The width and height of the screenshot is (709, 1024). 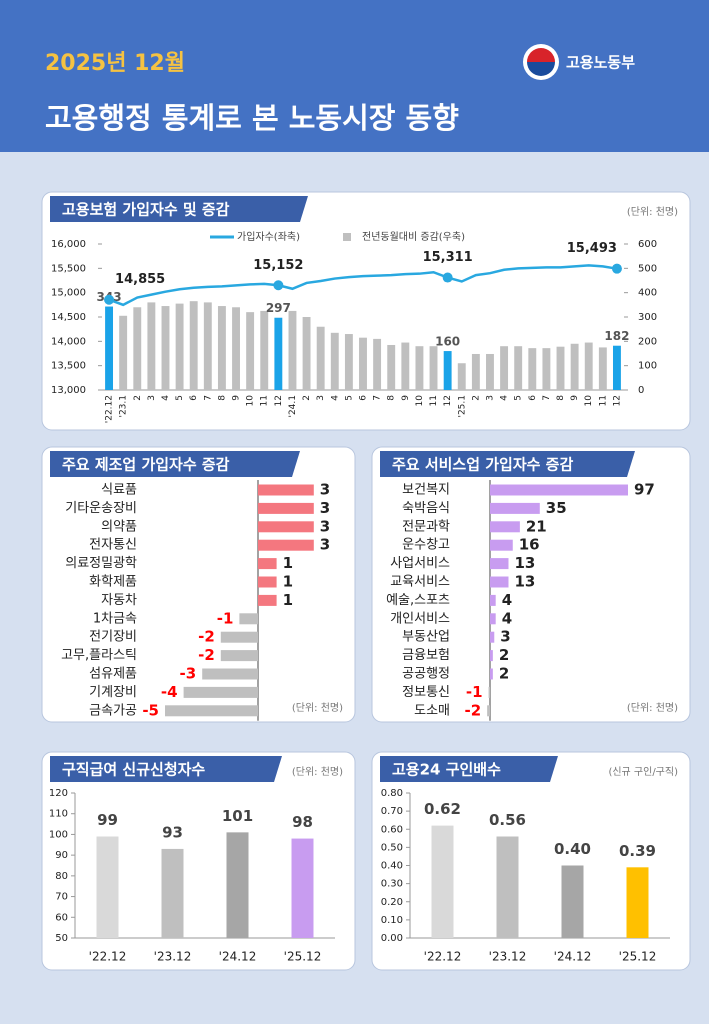 What do you see at coordinates (392, 847) in the screenshot?
I see `y-tick-label: 0.50` at bounding box center [392, 847].